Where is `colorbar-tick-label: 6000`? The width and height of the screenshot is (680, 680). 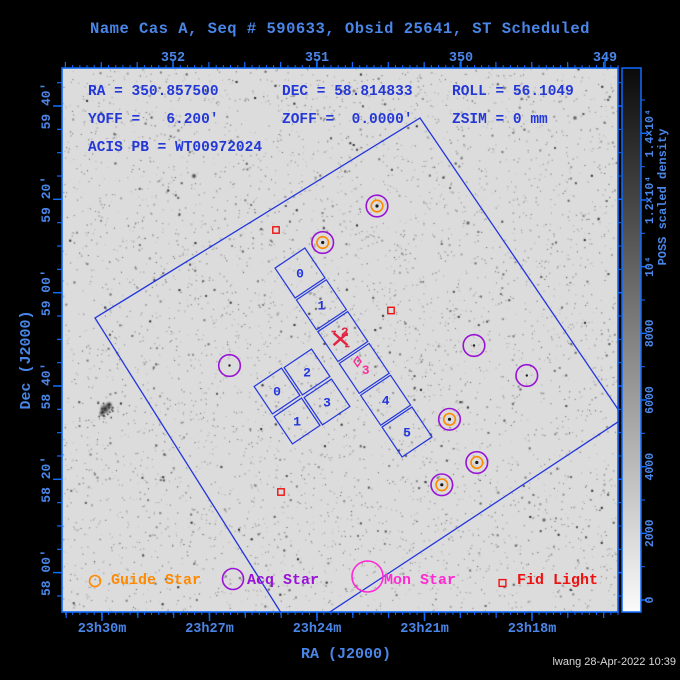
colorbar-tick-label: 6000 is located at coordinates (650, 400).